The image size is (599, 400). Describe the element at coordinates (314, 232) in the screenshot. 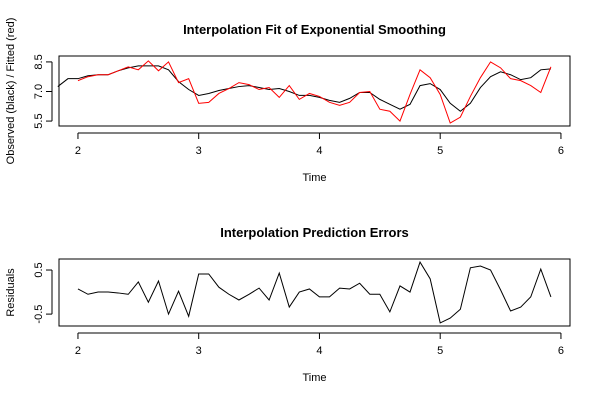

I see `chart-title: Interpolation Prediction Errors` at that location.